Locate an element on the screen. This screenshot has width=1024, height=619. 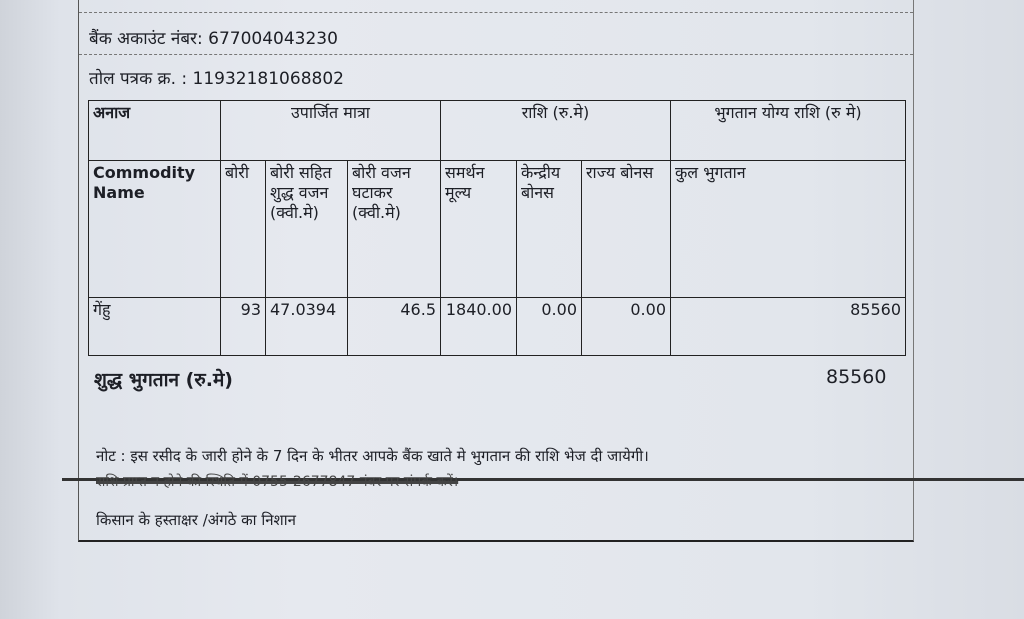
weigh-slip-row: तोल पत्रक क्र. : 11932181068802 is located at coordinates (496, 77).